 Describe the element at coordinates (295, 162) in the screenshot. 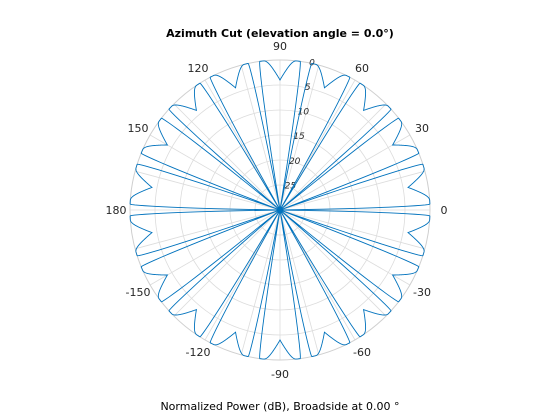

I see `radial-tick-label: 20` at that location.